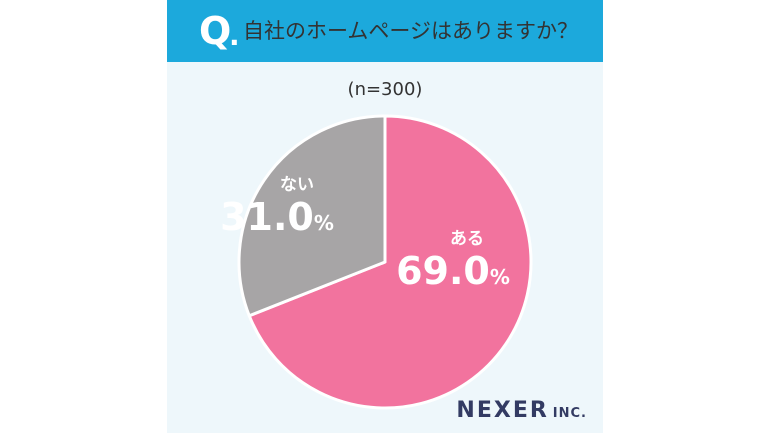 The height and width of the screenshot is (433, 770). What do you see at coordinates (453, 271) in the screenshot?
I see `slice-value-label-1: 69.0%` at bounding box center [453, 271].